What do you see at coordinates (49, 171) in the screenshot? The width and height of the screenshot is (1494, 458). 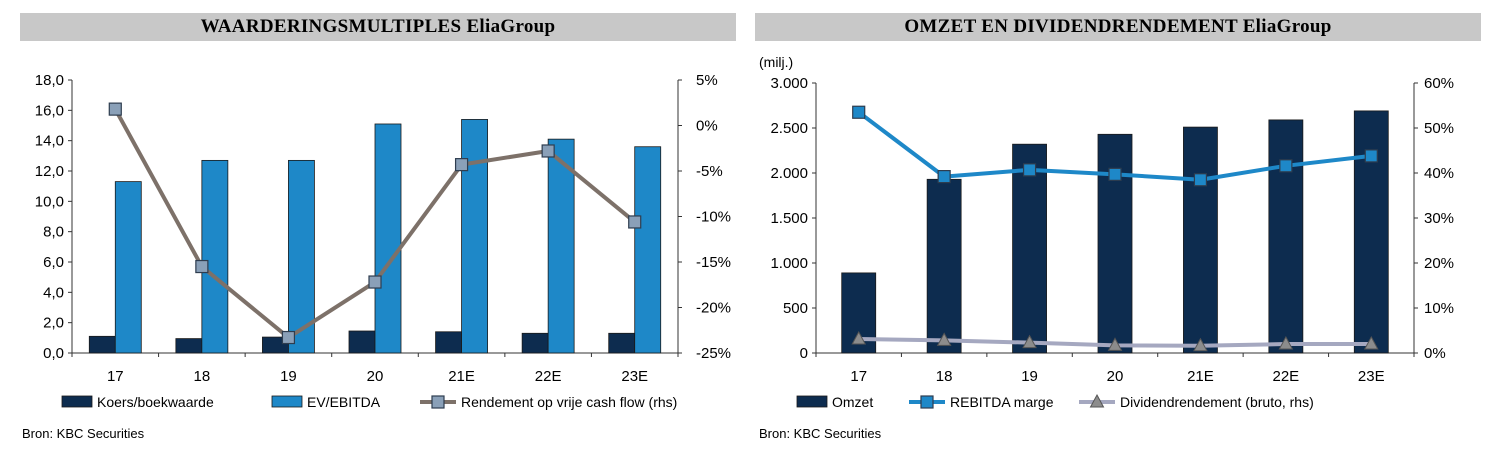 I see `y-tick-label: 12,0` at bounding box center [49, 171].